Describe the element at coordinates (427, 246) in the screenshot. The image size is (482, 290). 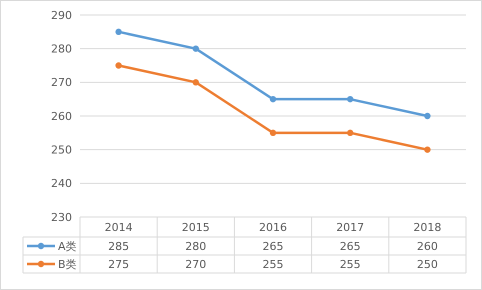
I see `data-label: 260` at that location.